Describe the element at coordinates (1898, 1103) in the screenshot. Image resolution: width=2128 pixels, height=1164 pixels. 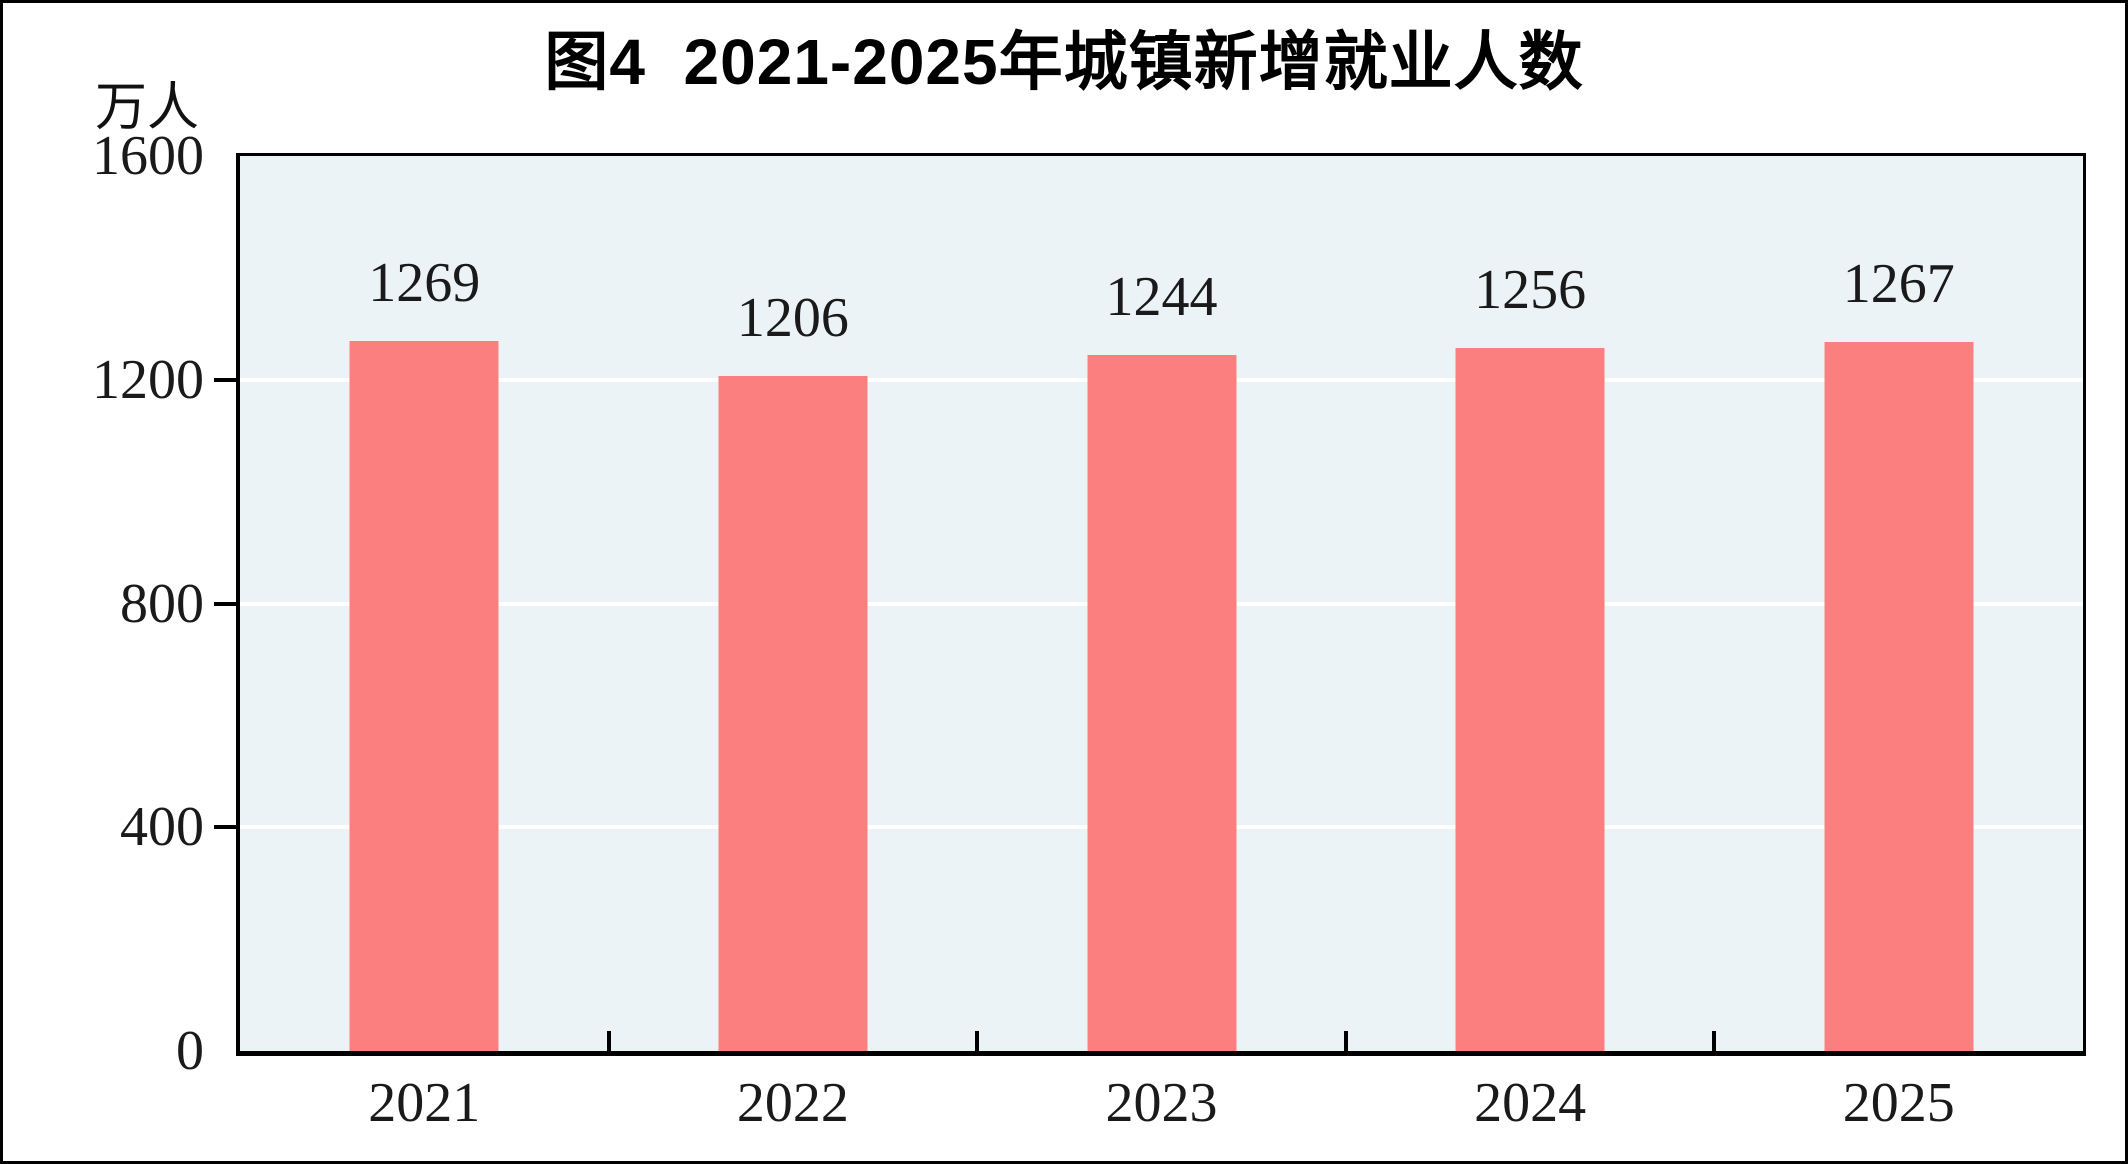
I see `x-tick-label: 2025` at that location.